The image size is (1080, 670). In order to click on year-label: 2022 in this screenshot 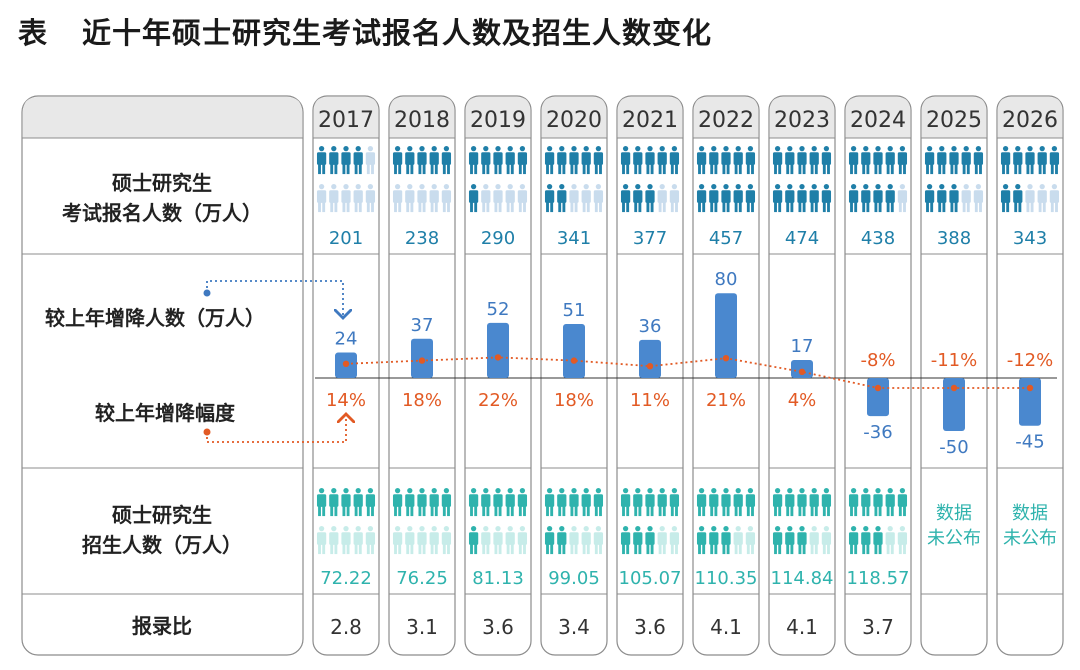, I will do `click(726, 120)`.